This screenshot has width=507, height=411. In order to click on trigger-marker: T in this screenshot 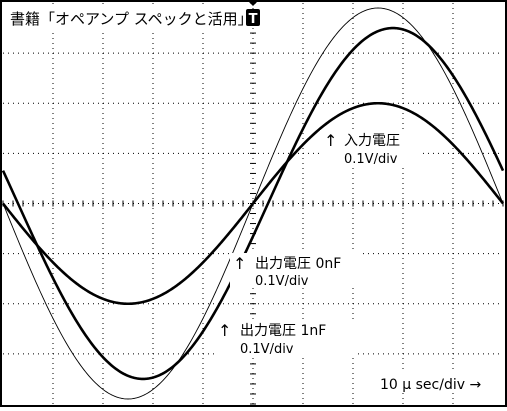, I will do `click(253, 14)`.